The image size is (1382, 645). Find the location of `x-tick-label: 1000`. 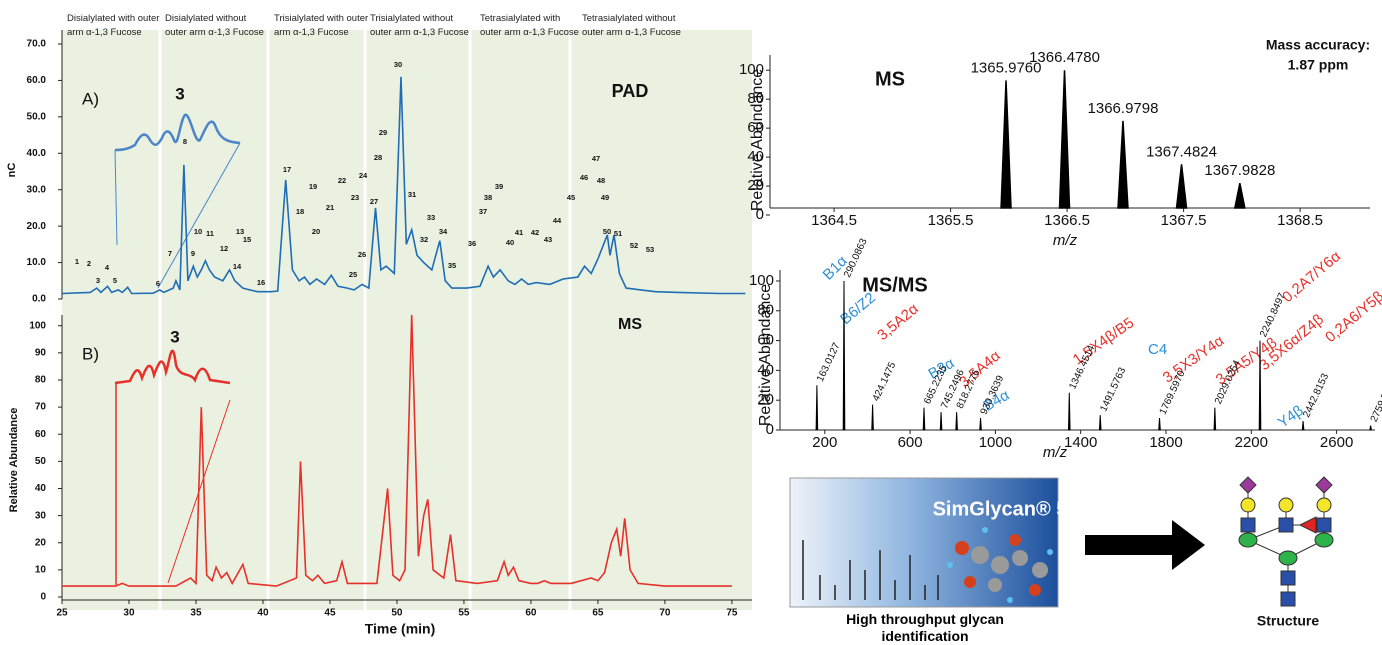

x-tick-label: 1000 is located at coordinates (995, 442).